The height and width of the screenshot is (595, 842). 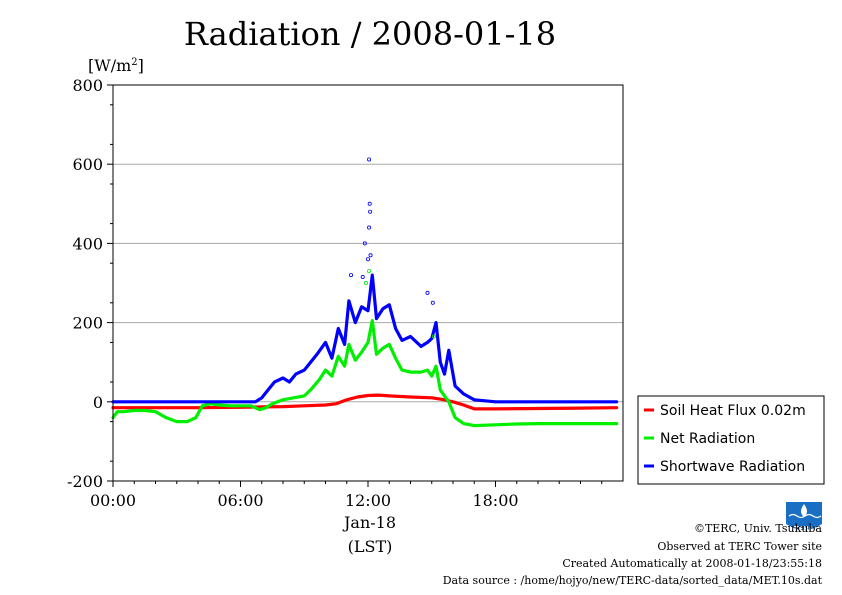 What do you see at coordinates (87, 323) in the screenshot?
I see `y-tick-label: 200` at bounding box center [87, 323].